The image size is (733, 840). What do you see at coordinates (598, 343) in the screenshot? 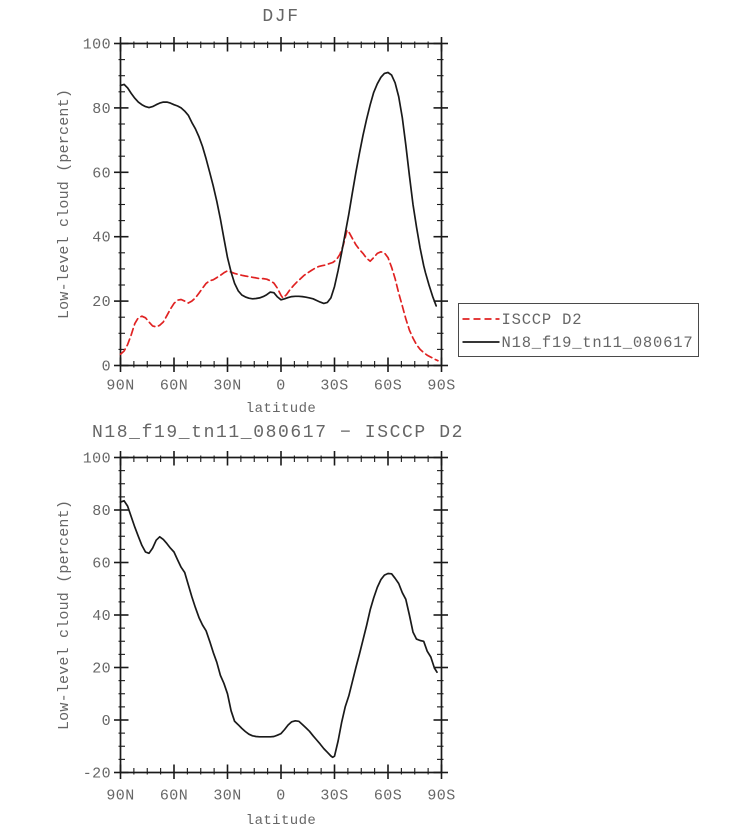
I see `legend-item-label: N18_f19_tn11_080617` at bounding box center [598, 343].